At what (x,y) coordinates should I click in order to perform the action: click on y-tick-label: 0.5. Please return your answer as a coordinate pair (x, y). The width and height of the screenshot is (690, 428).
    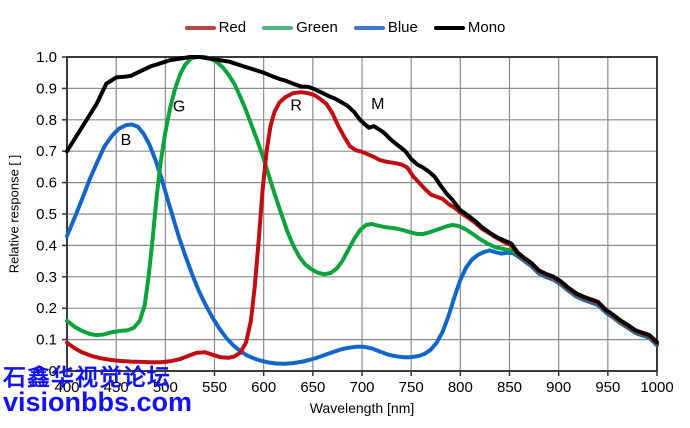
    Looking at the image, I should click on (46, 214).